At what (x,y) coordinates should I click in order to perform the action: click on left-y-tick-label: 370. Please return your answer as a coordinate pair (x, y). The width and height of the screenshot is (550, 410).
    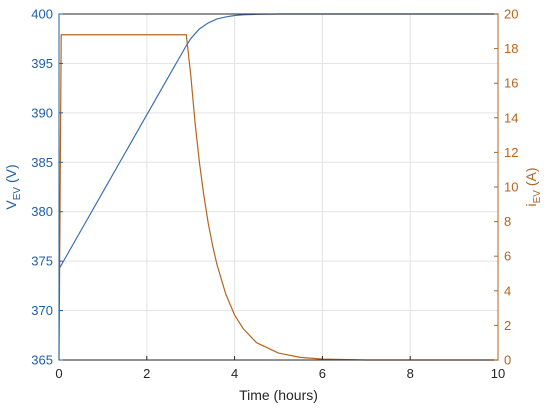
    Looking at the image, I should click on (42, 310).